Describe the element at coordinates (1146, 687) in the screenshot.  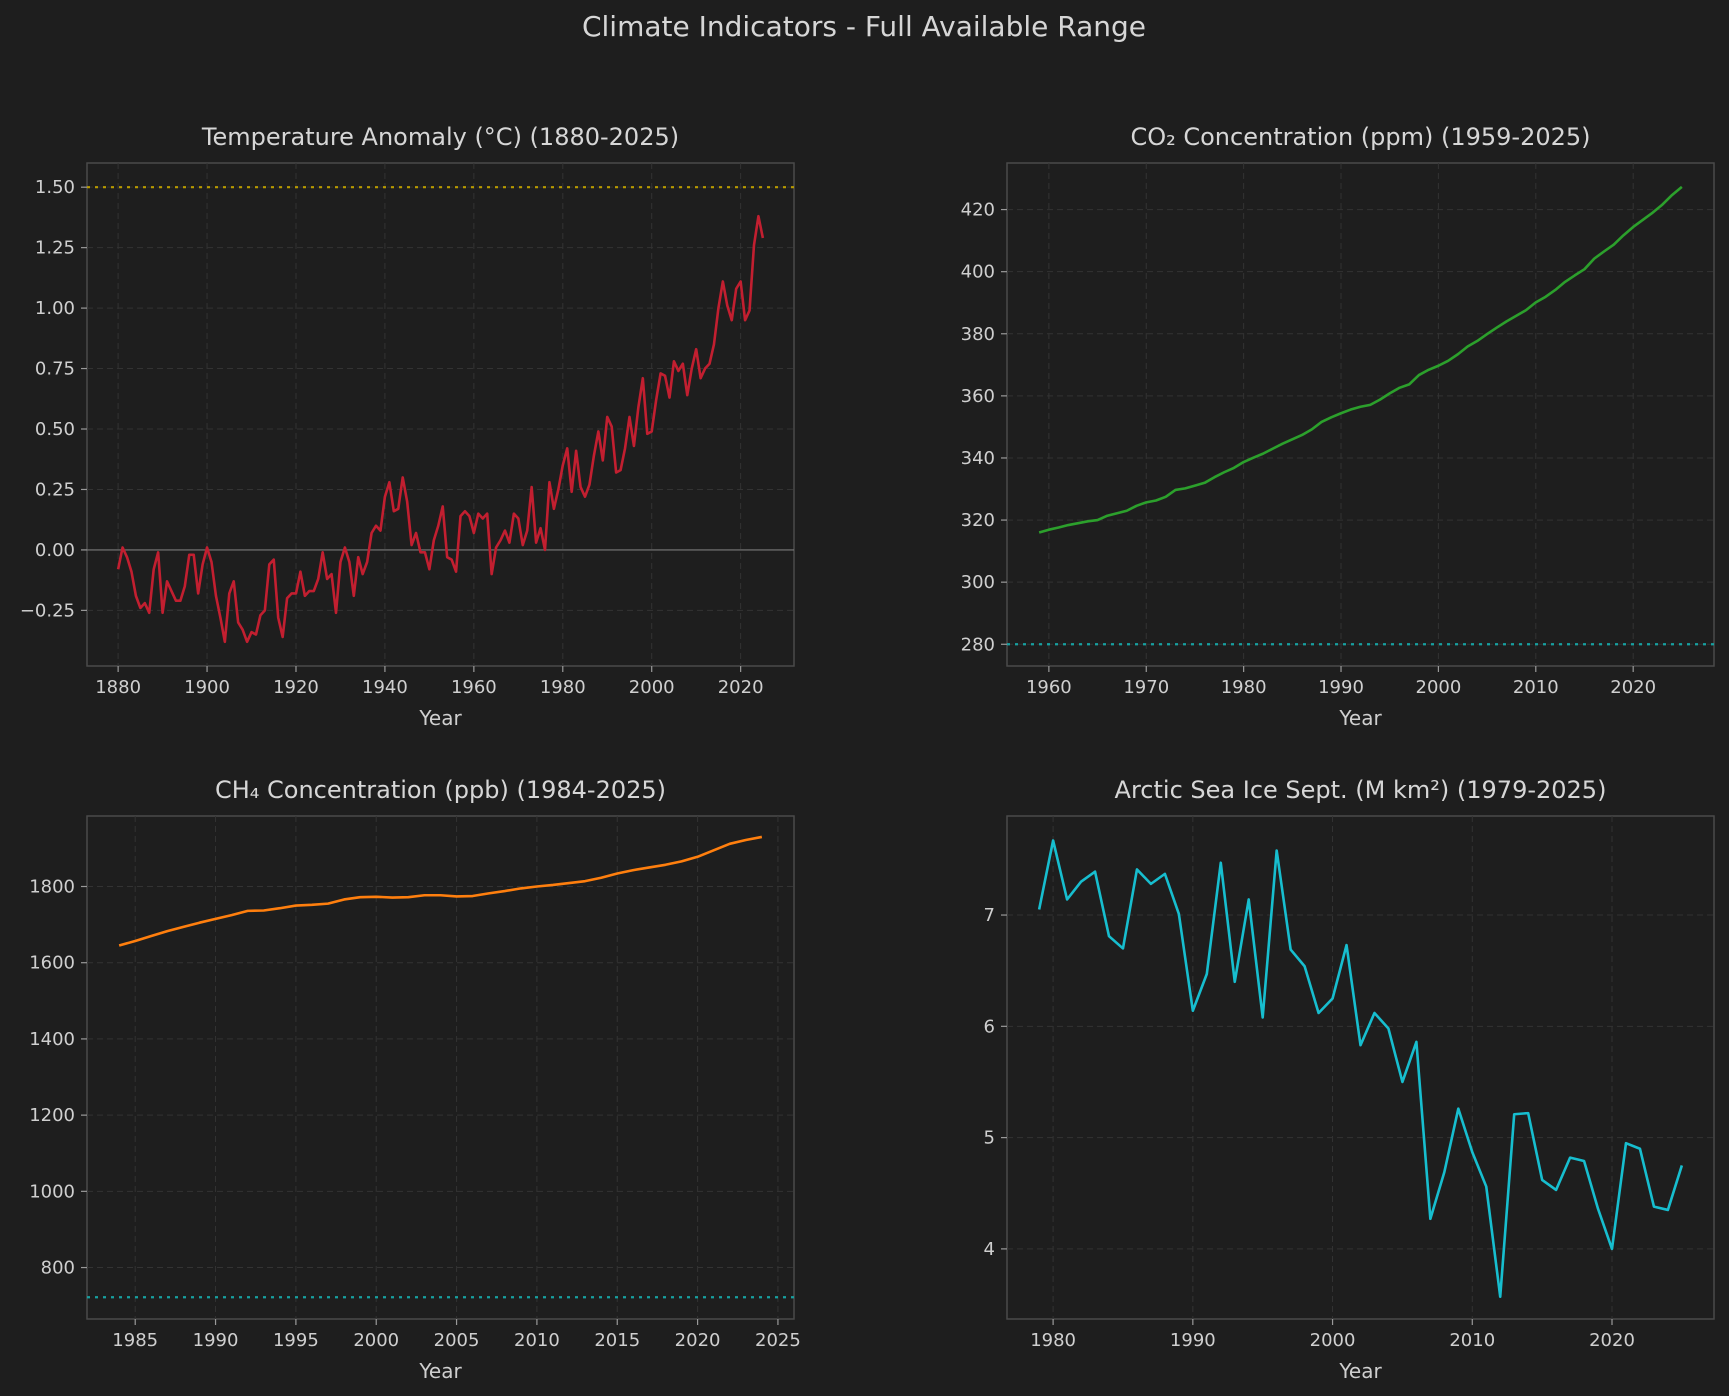
I see `x-tick-label: 1970` at that location.